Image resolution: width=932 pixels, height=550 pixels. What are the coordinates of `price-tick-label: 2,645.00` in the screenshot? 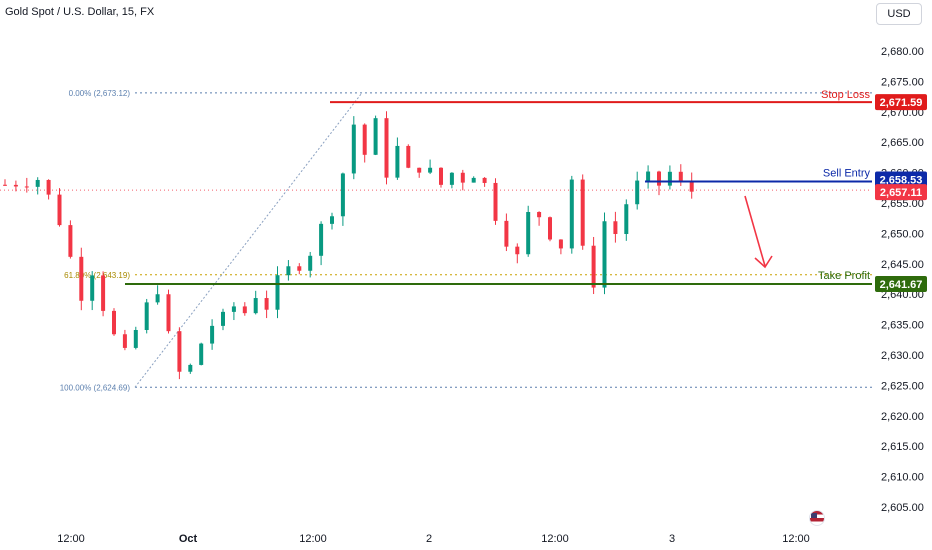 It's located at (902, 265).